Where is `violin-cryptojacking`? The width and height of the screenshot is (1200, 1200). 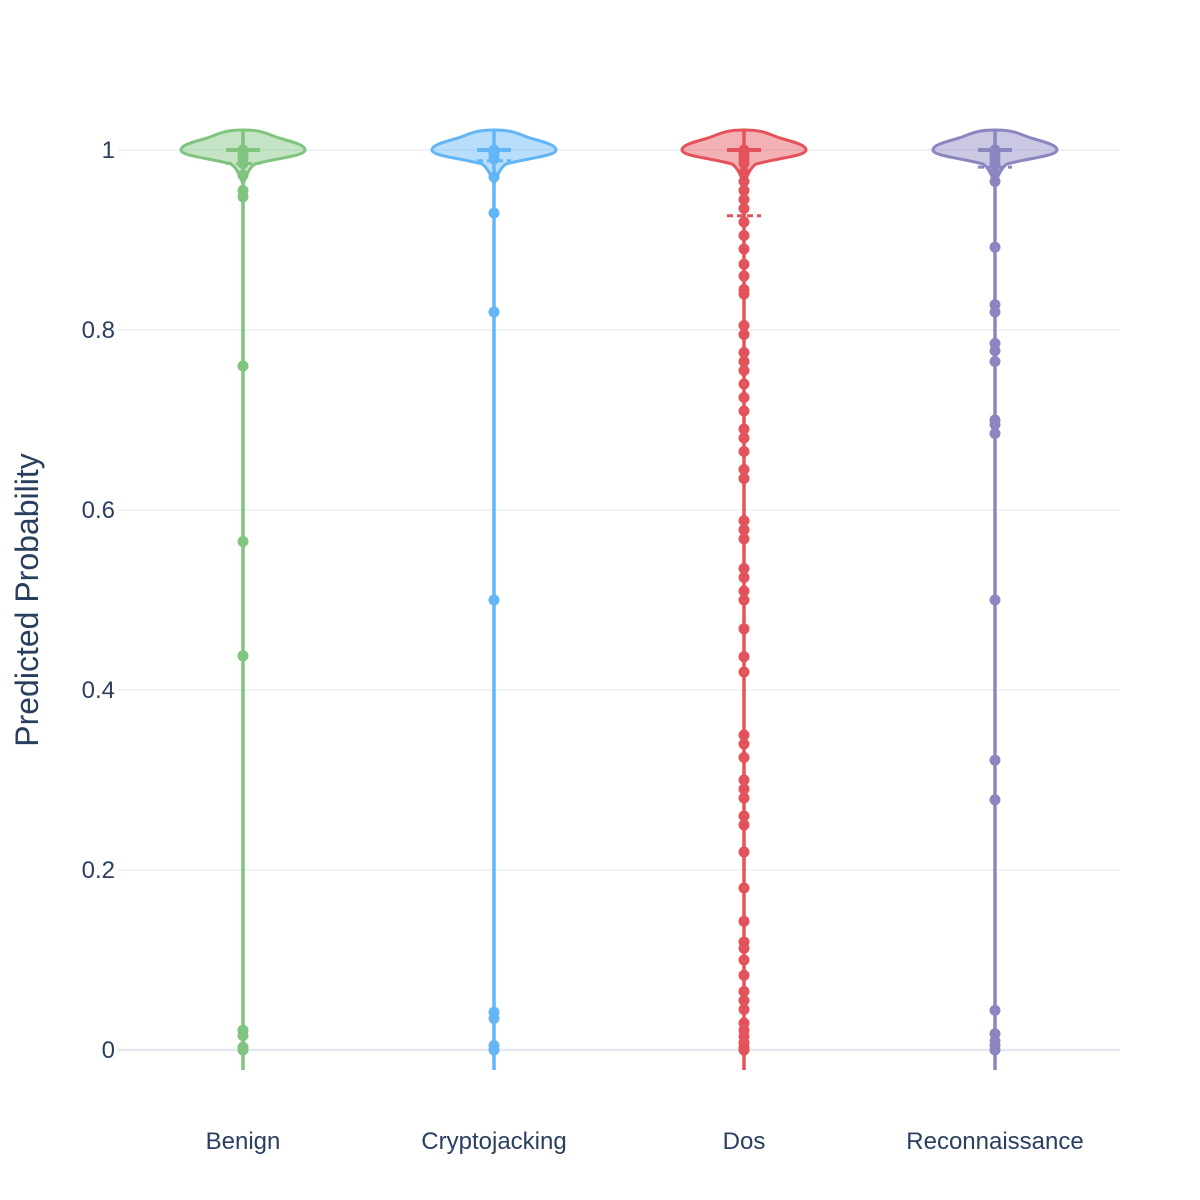 violin-cryptojacking is located at coordinates (494, 599).